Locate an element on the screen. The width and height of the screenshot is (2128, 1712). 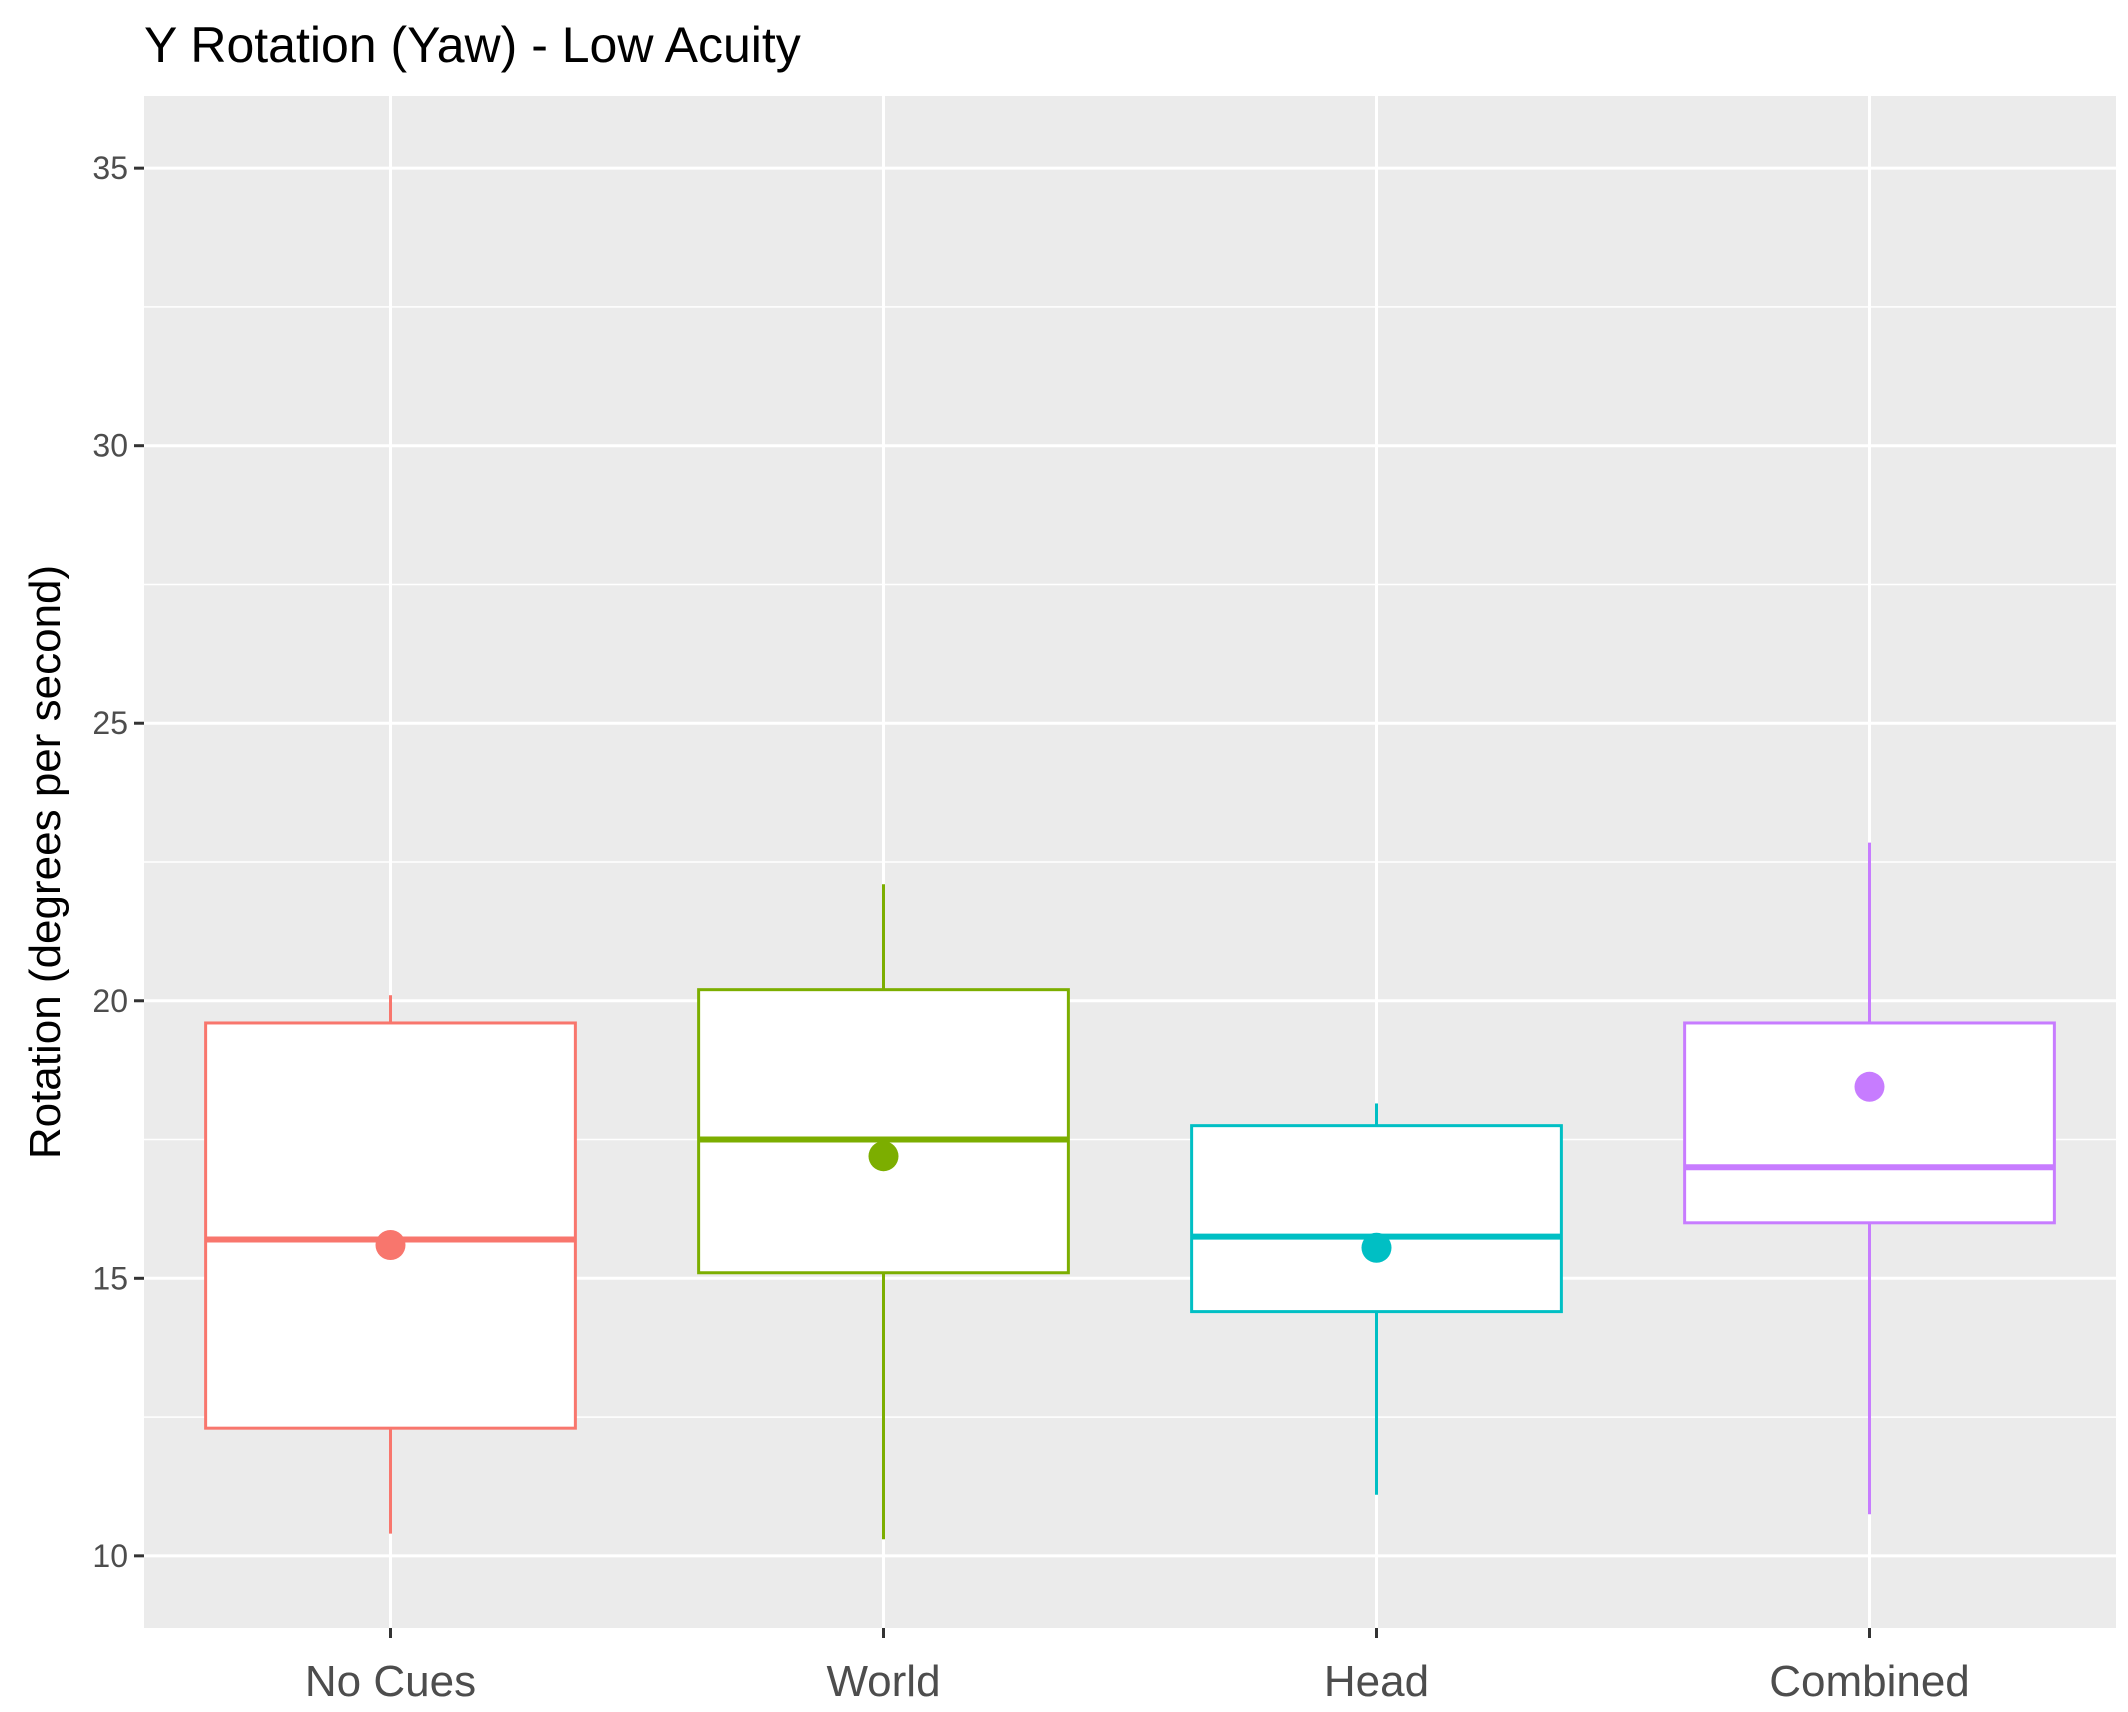
x-axis: No Cues World Head Combined is located at coordinates (1137, 1667).